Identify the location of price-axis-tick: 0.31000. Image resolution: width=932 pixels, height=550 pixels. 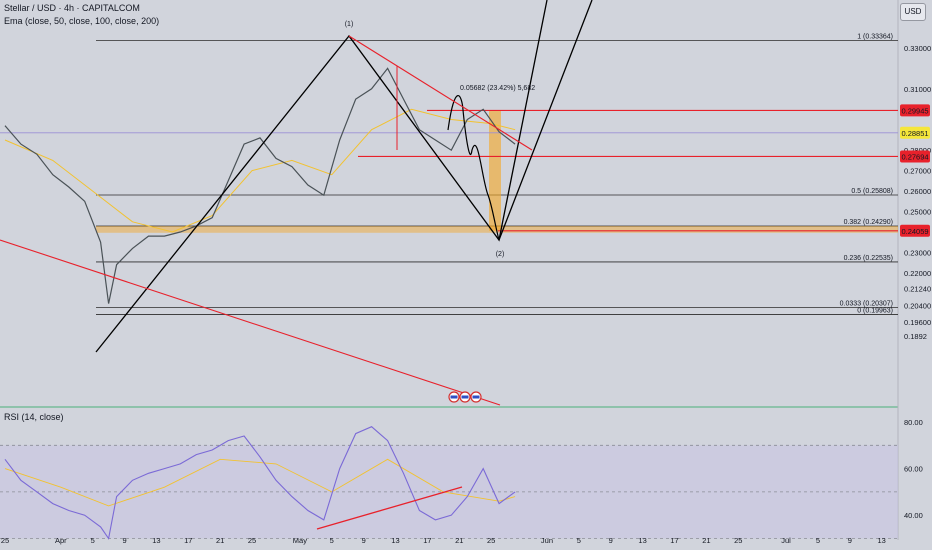
(917, 89).